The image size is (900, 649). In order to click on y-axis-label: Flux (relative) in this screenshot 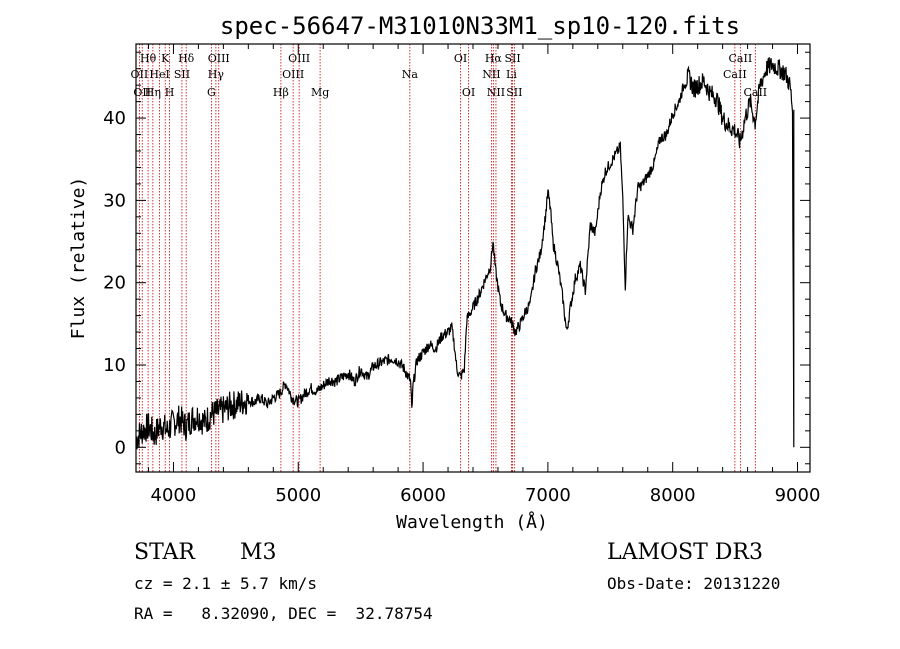, I will do `click(78, 258)`.